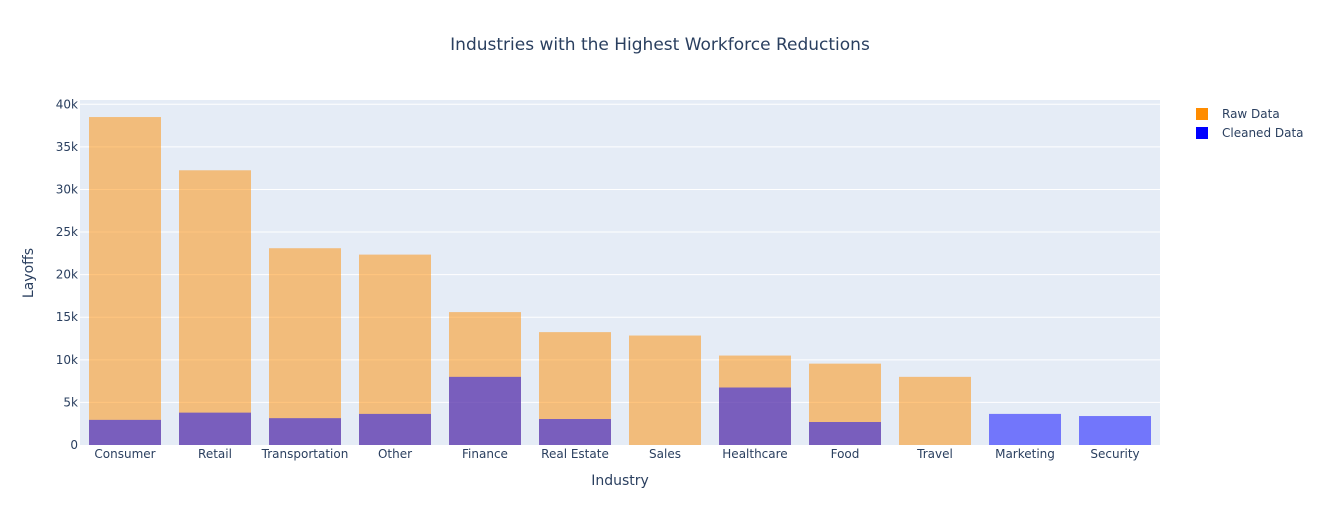 Image resolution: width=1320 pixels, height=525 pixels. Describe the element at coordinates (575, 454) in the screenshot. I see `x-tick-label: Real Estate` at that location.